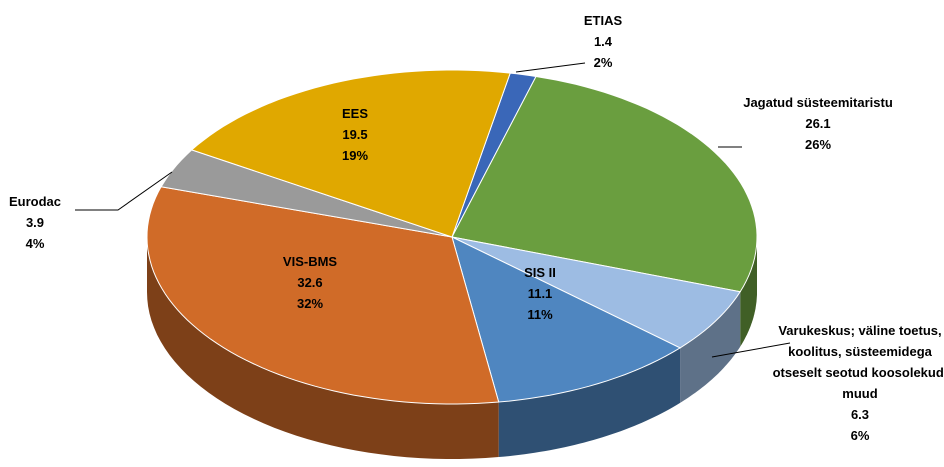  I want to click on label-percent: 4%, so click(35, 243).